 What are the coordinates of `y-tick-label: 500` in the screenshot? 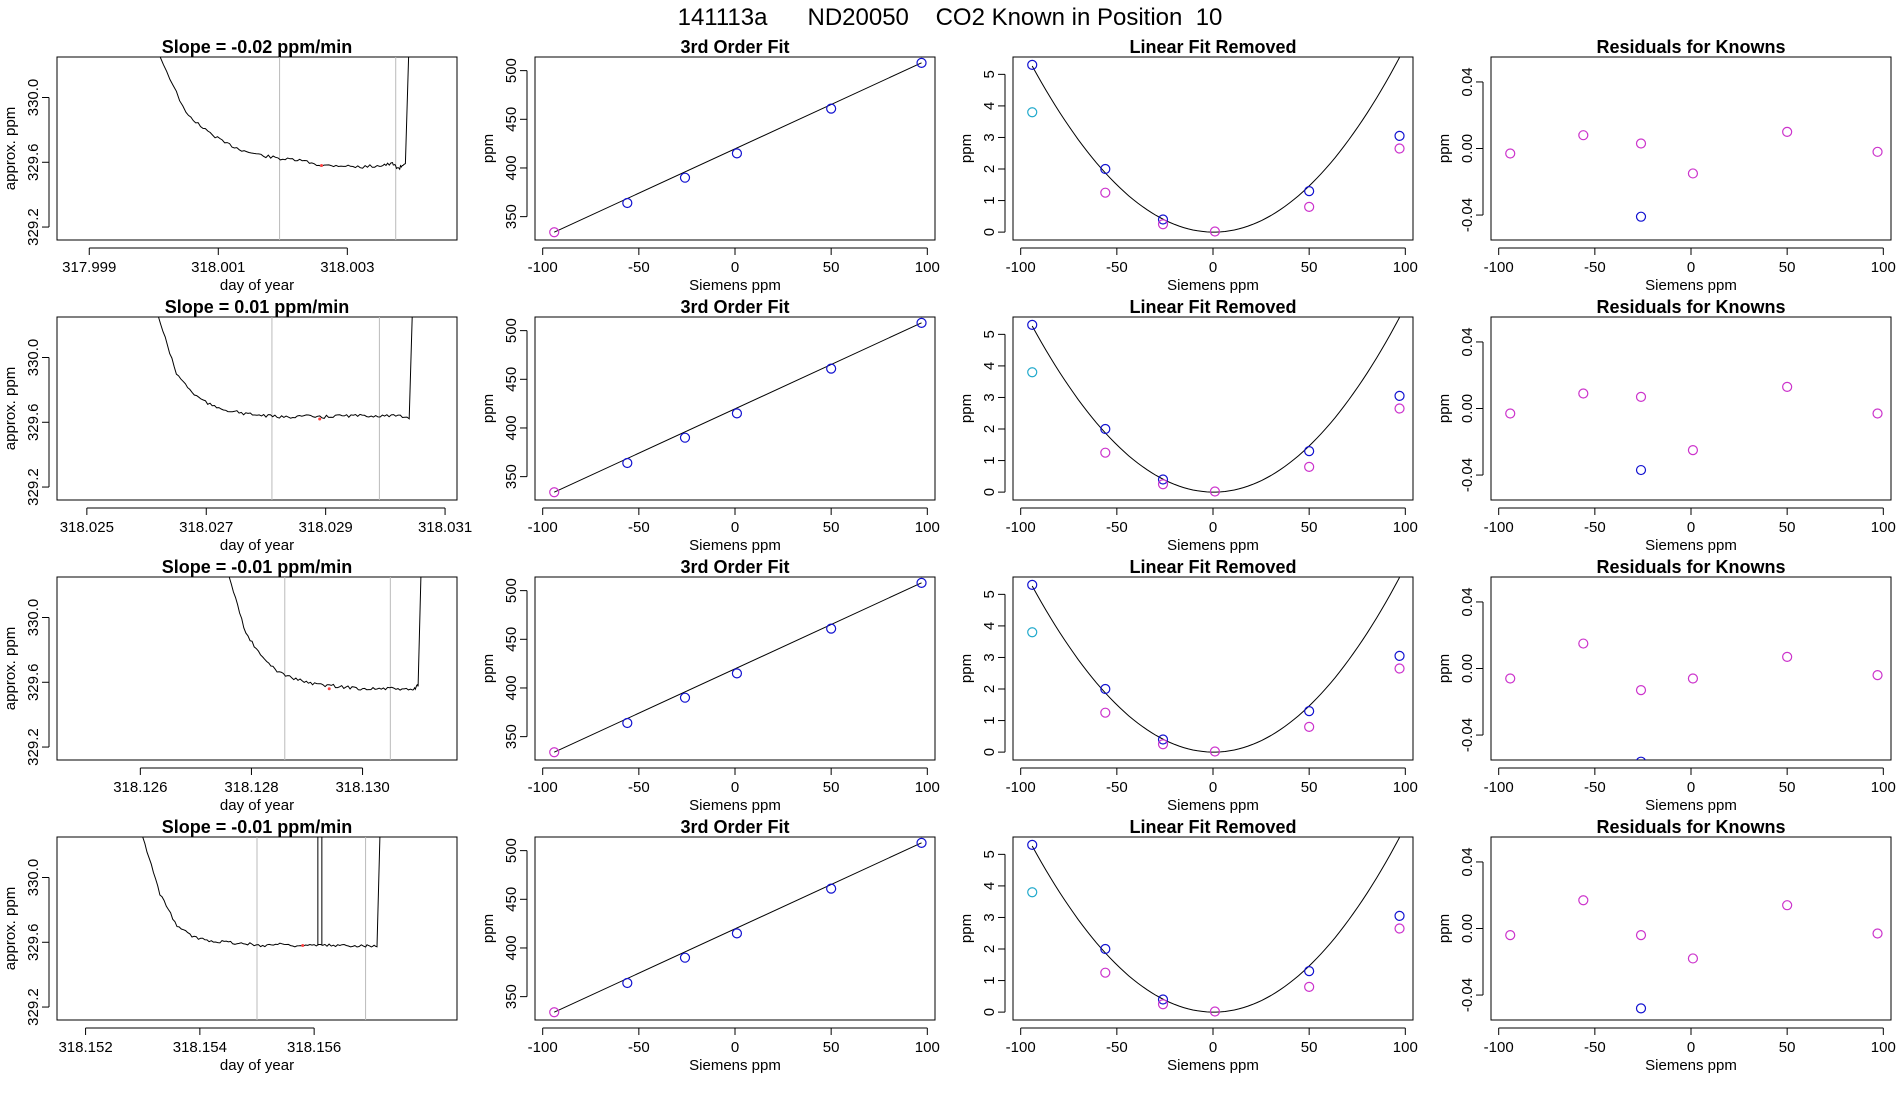 It's located at (511, 70).